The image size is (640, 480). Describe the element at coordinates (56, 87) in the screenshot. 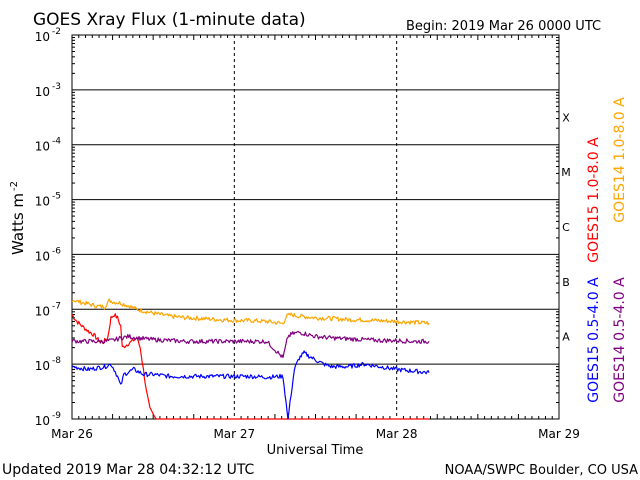

I see `y-tick-exponent: -3` at that location.